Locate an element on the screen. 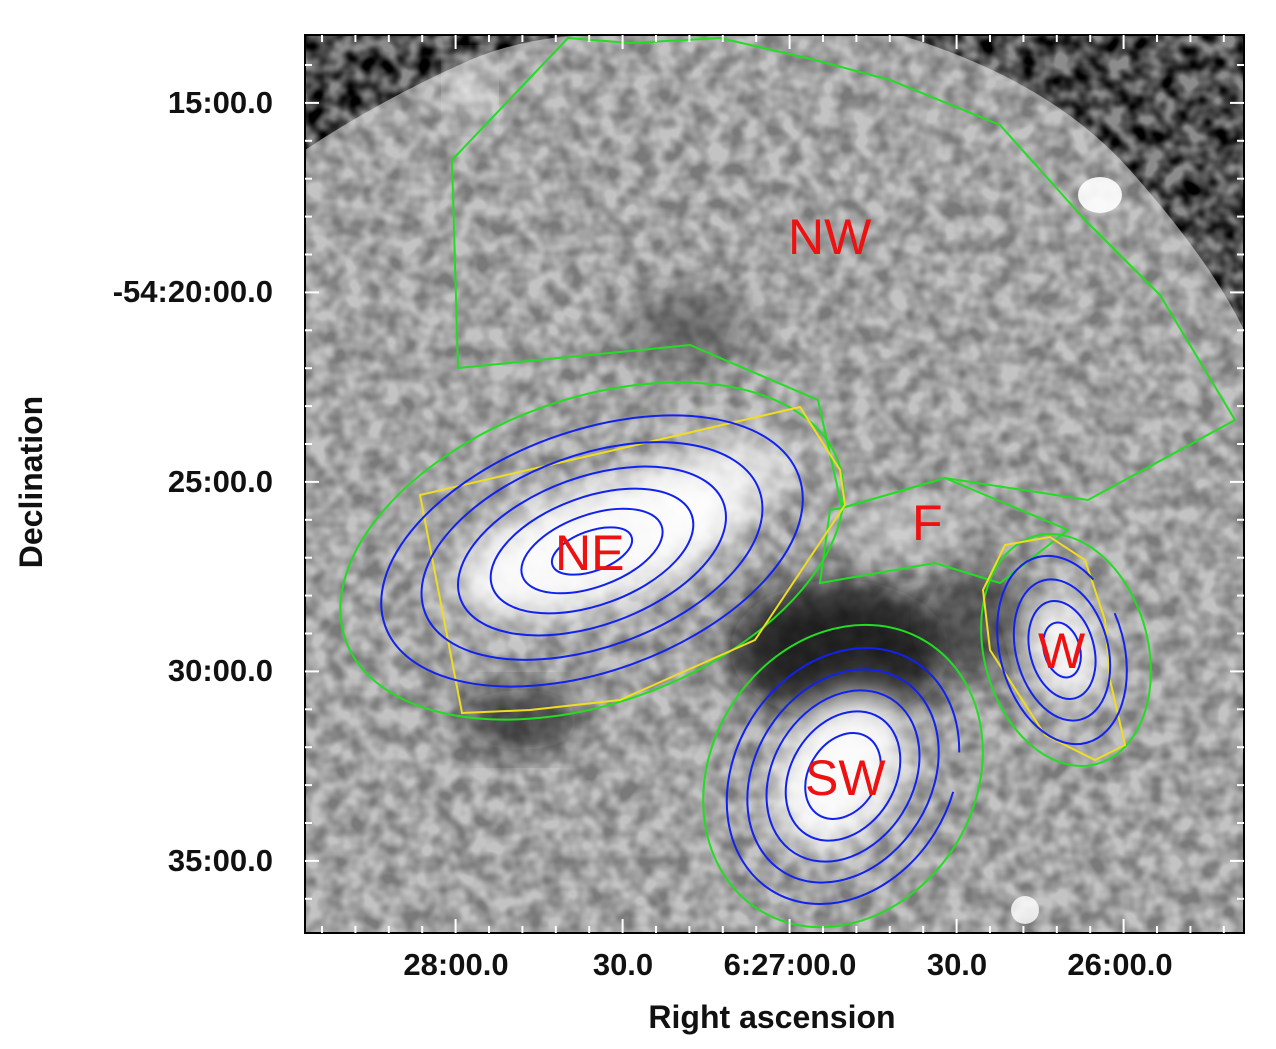  x-tick-labels: 28:00.0 30.0 6:27:00.0 30.0 26:00.0 is located at coordinates (787, 964).